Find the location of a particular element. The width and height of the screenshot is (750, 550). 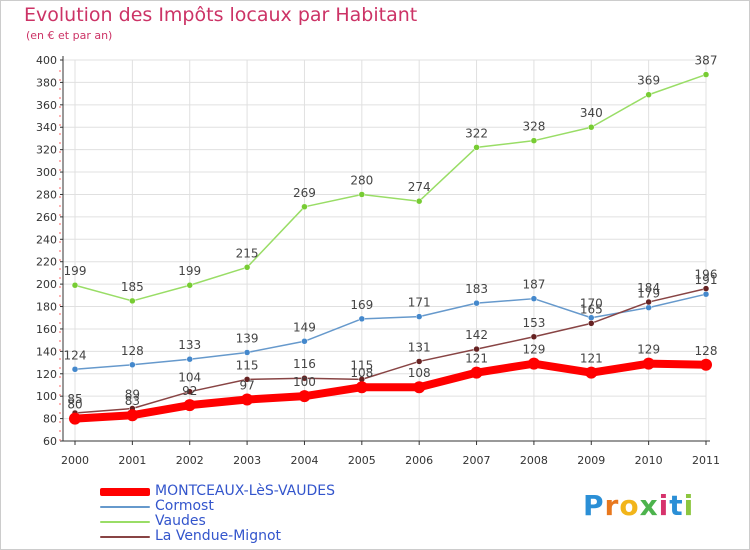

data-label: 170 is located at coordinates (591, 304).